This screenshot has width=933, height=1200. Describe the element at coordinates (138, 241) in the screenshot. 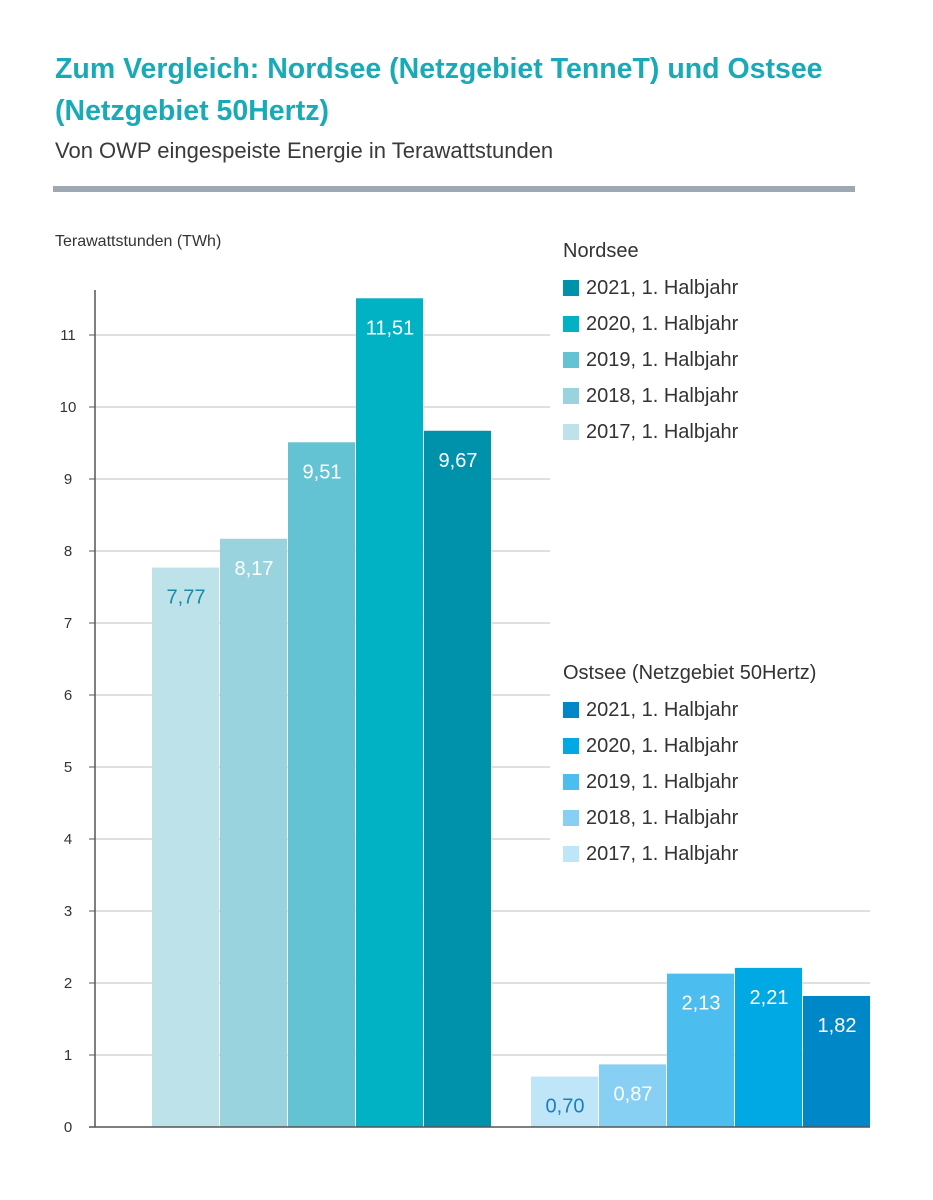

I see `y-axis-label: Terawattstunden (TWh)` at that location.